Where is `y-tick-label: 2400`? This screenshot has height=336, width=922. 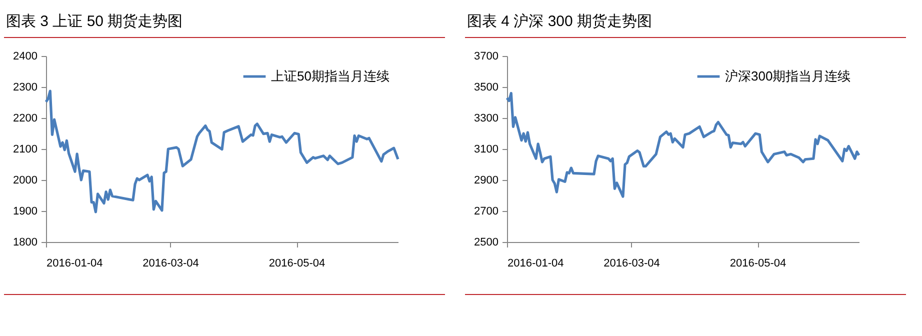
y-tick-label: 2400 is located at coordinates (25, 56).